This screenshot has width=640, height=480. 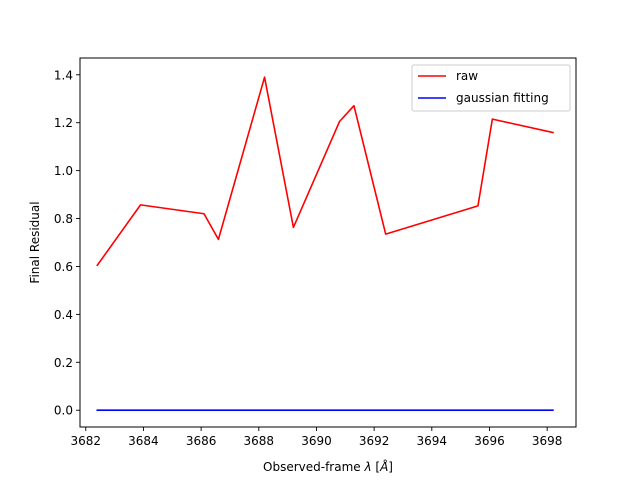 I want to click on x-tick-label: 3686, so click(x=201, y=441).